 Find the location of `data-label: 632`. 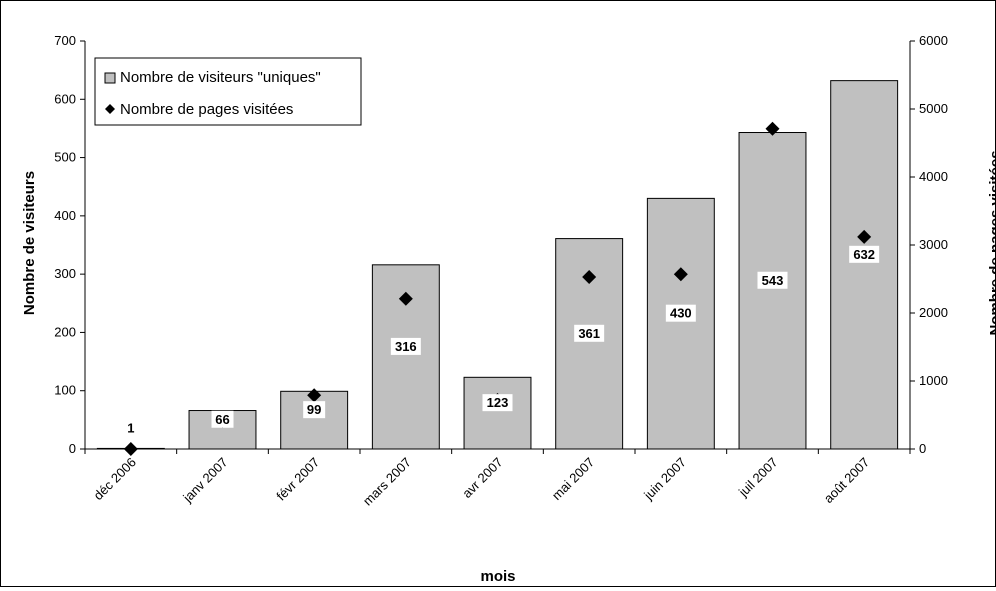

data-label: 632 is located at coordinates (864, 254).